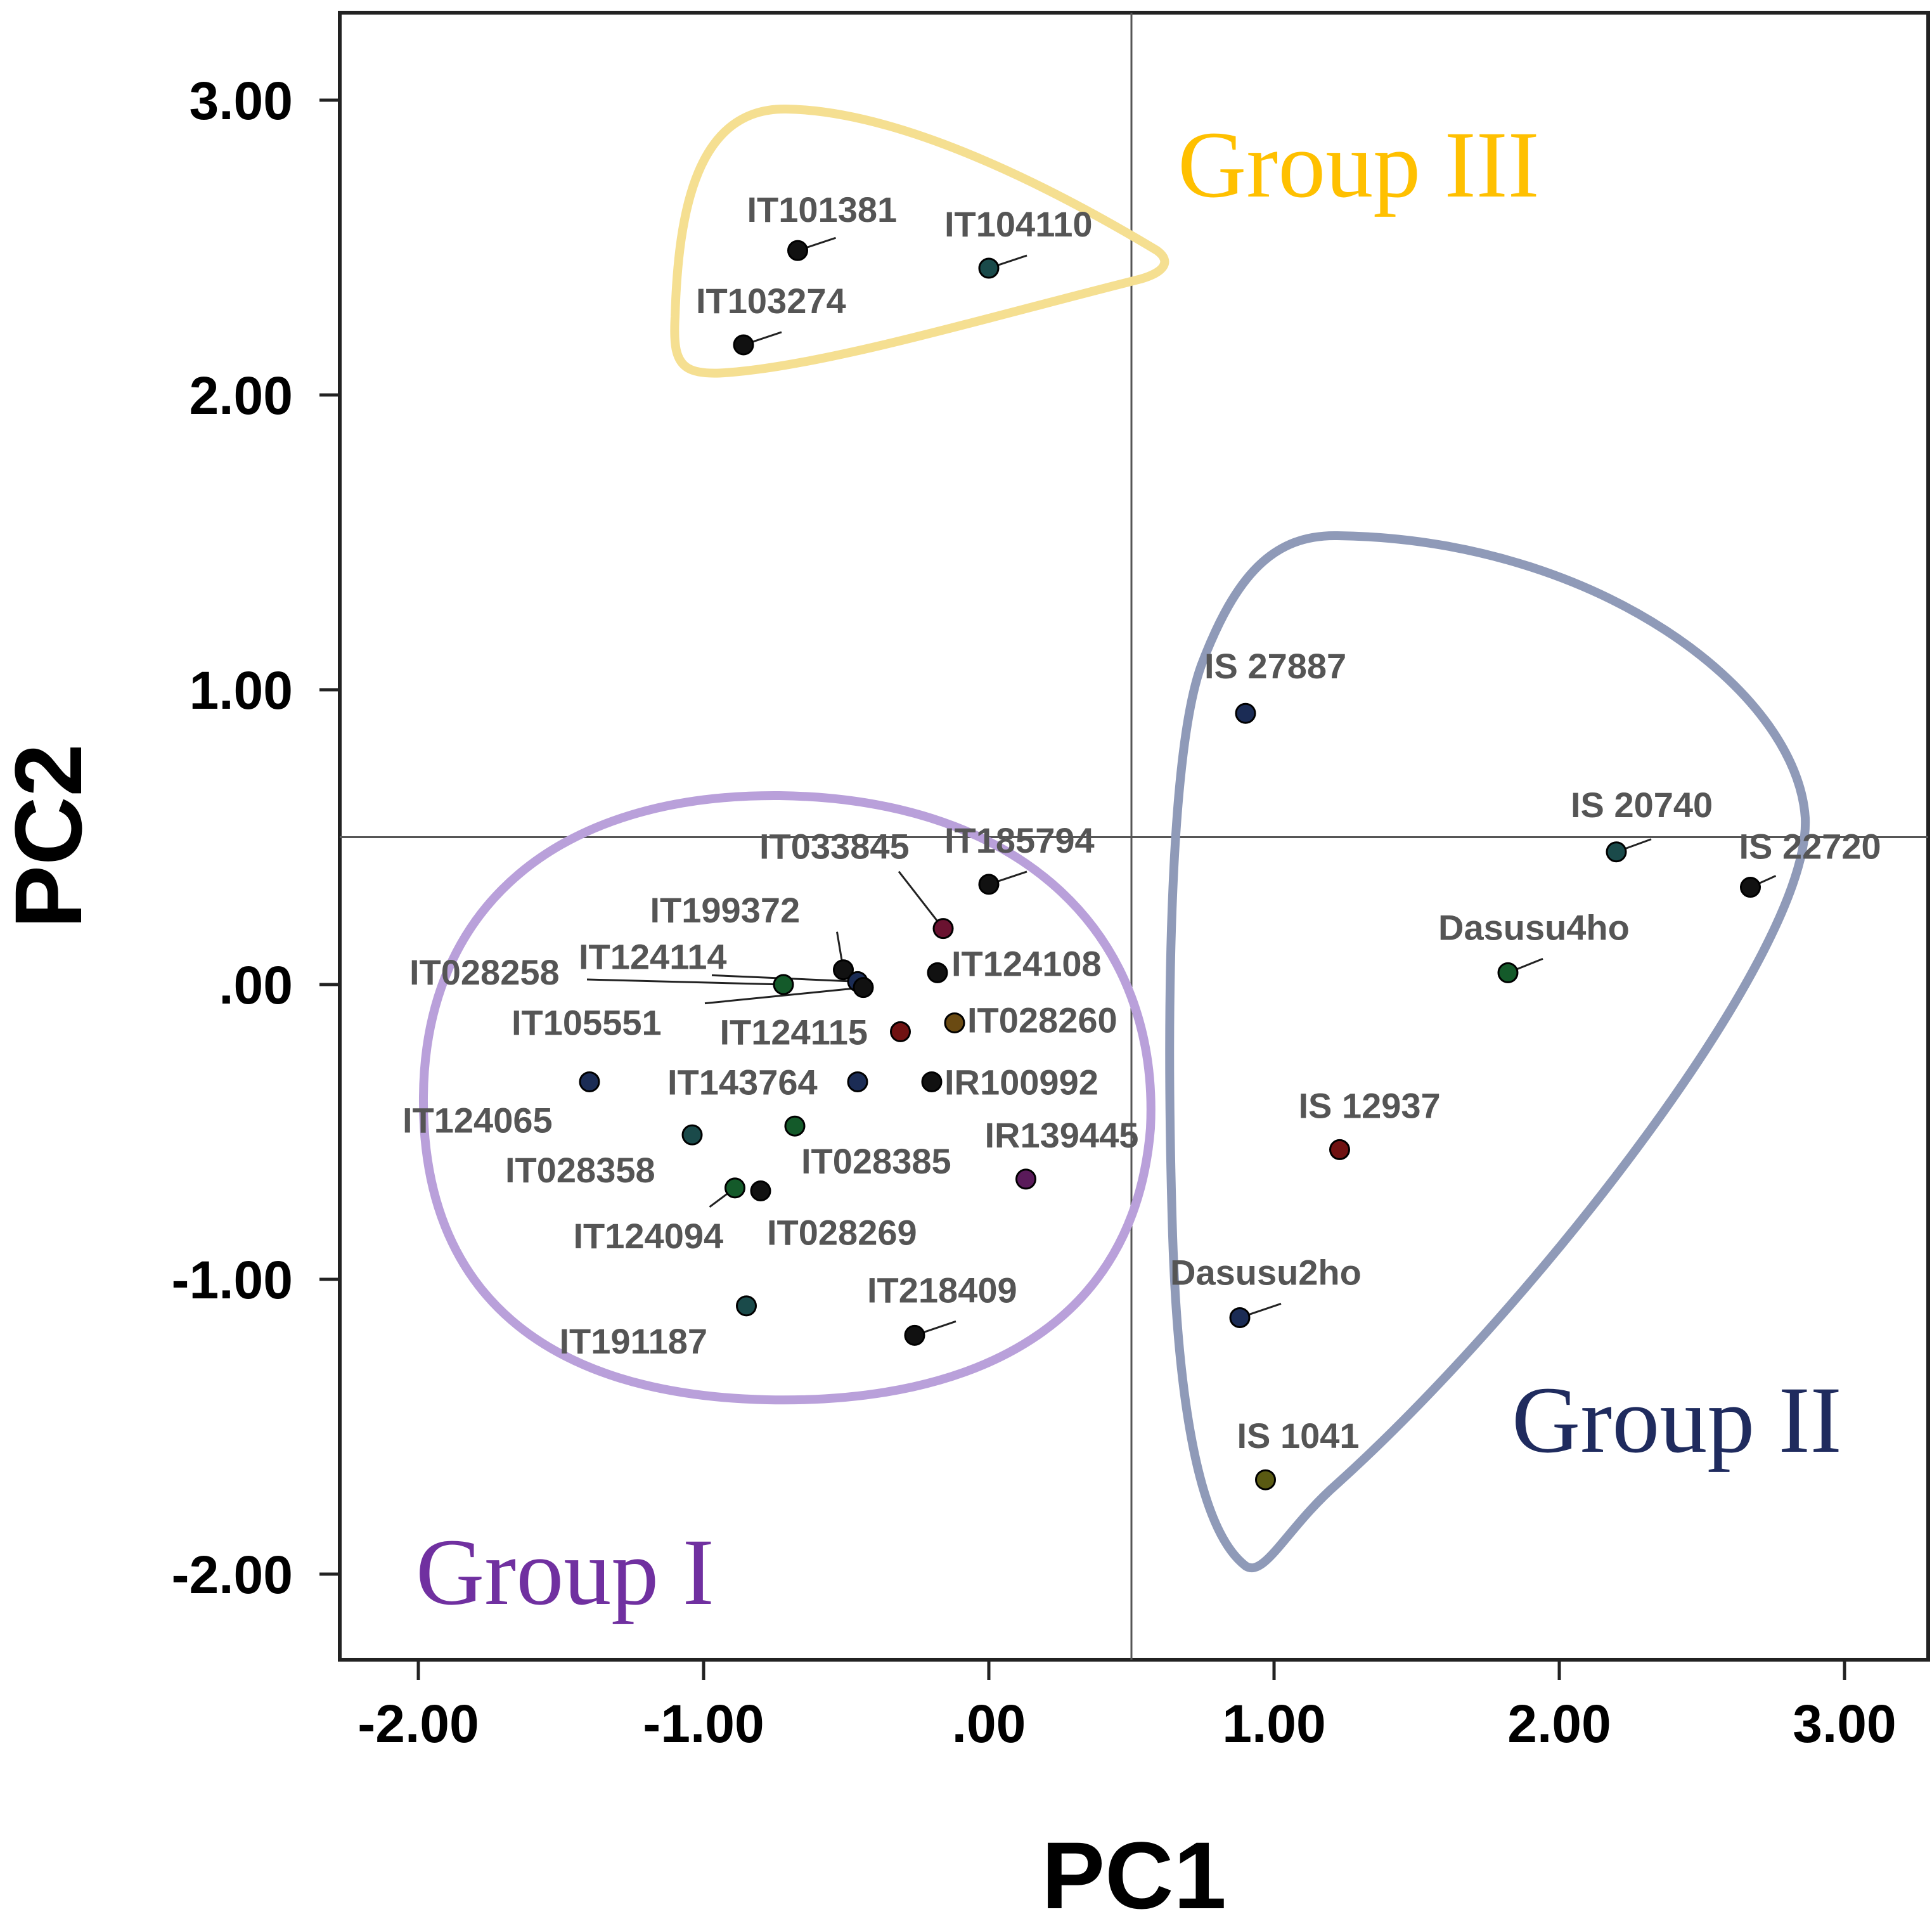  Describe the element at coordinates (932, 1082) in the screenshot. I see `point-ir100992` at that location.